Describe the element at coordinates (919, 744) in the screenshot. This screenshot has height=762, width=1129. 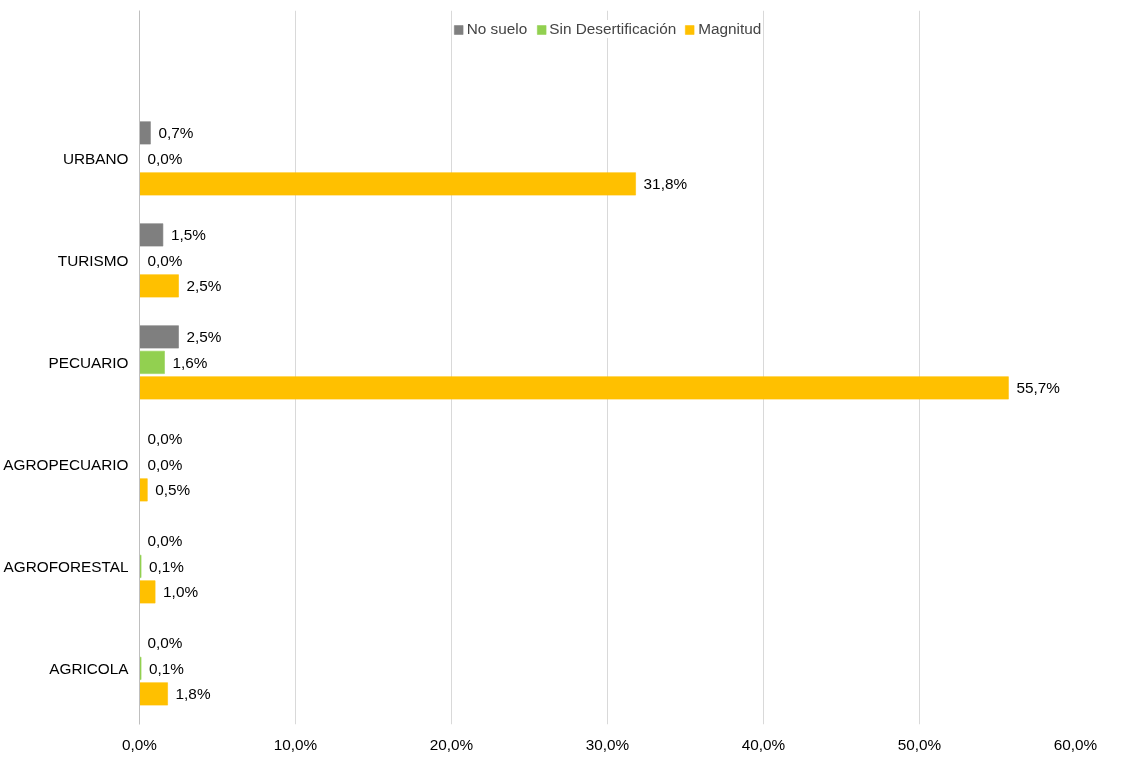
I see `x-tick-label: 50,0%` at that location.